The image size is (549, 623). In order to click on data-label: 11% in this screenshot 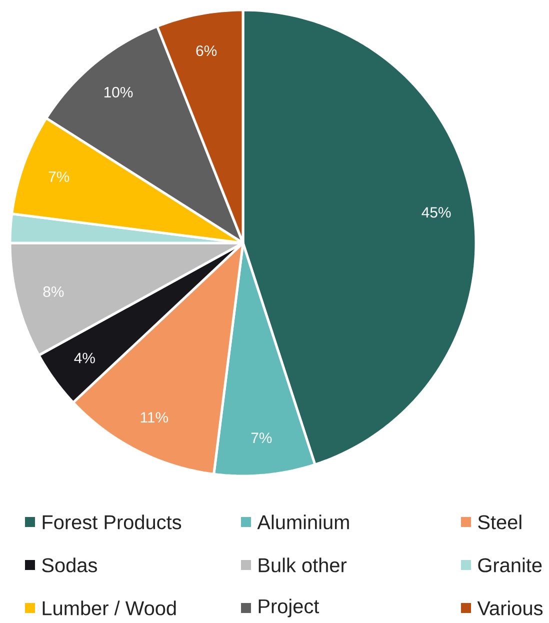, I will do `click(154, 417)`.